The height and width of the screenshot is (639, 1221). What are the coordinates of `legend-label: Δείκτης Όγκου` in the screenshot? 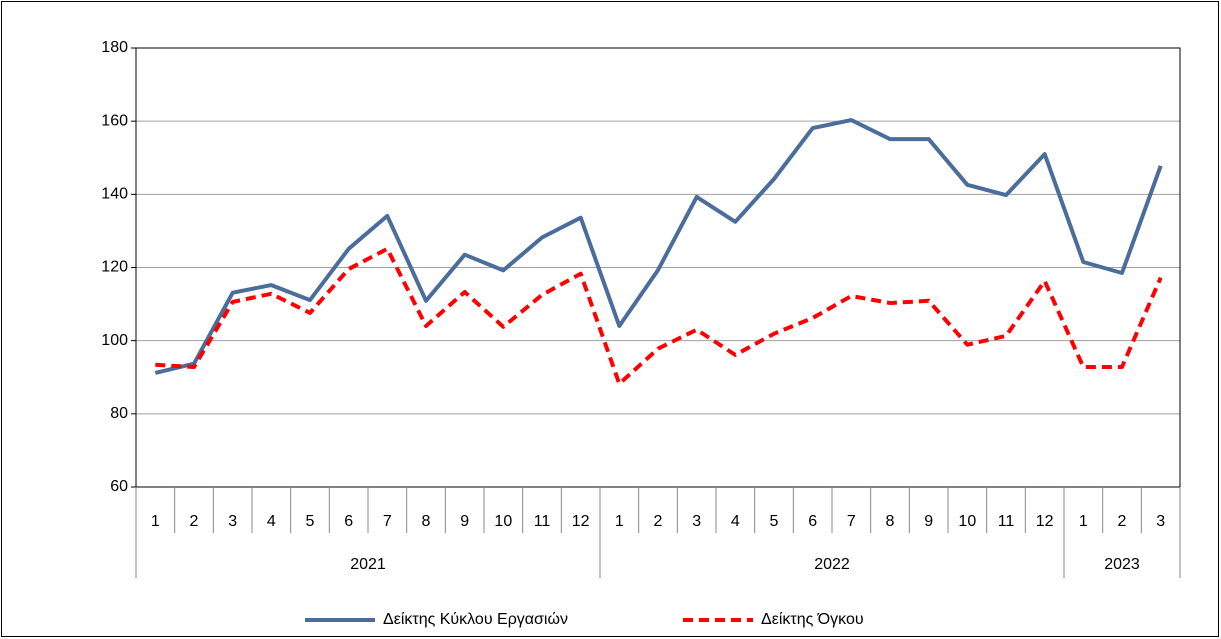 It's located at (812, 619).